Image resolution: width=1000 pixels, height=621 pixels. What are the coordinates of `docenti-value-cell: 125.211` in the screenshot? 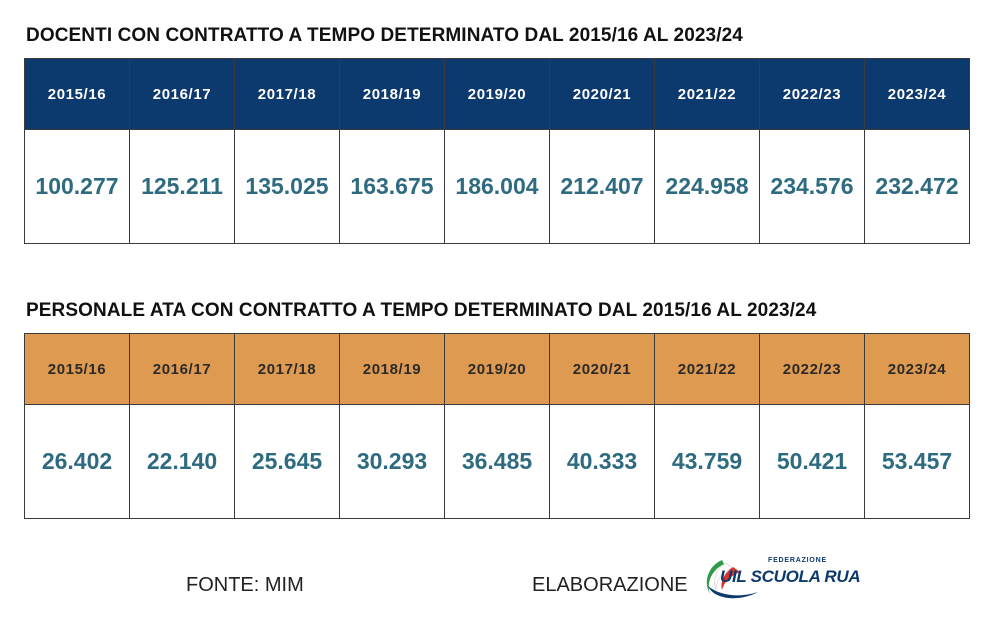 It's located at (182, 186).